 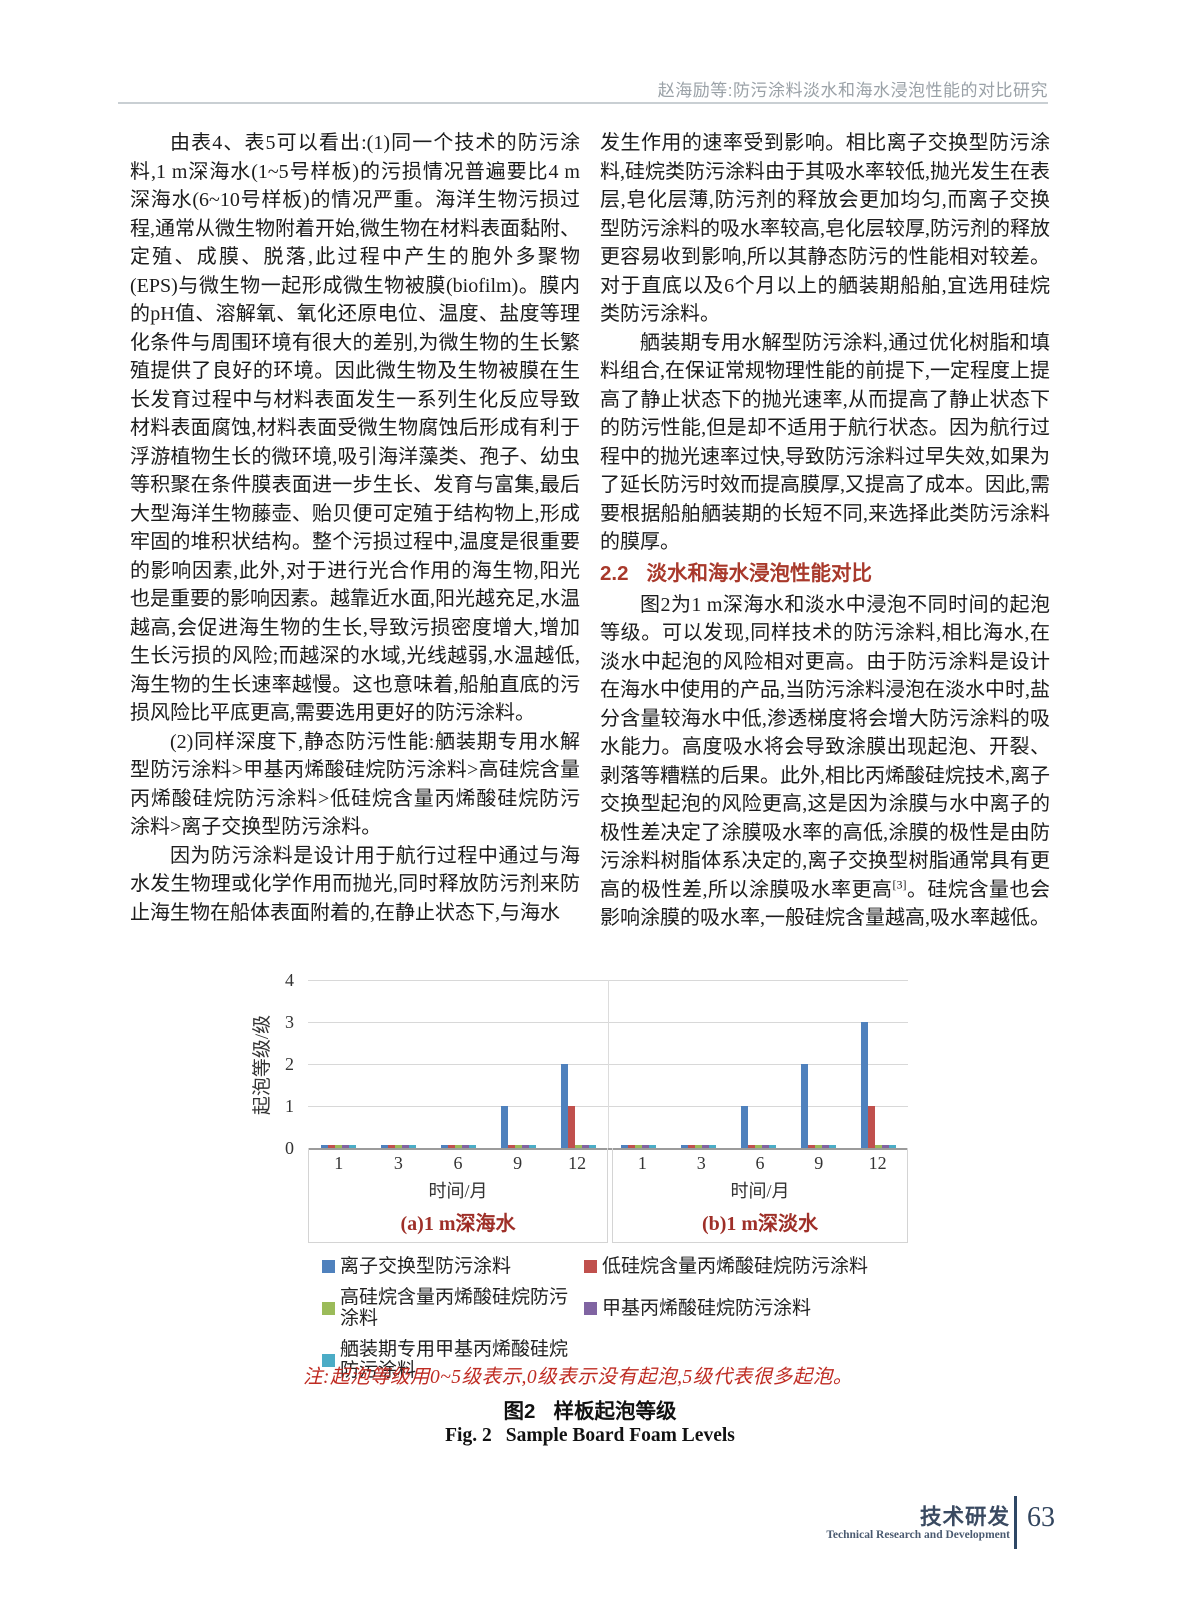 I want to click on chart-plot-area, so click(x=608, y=1065).